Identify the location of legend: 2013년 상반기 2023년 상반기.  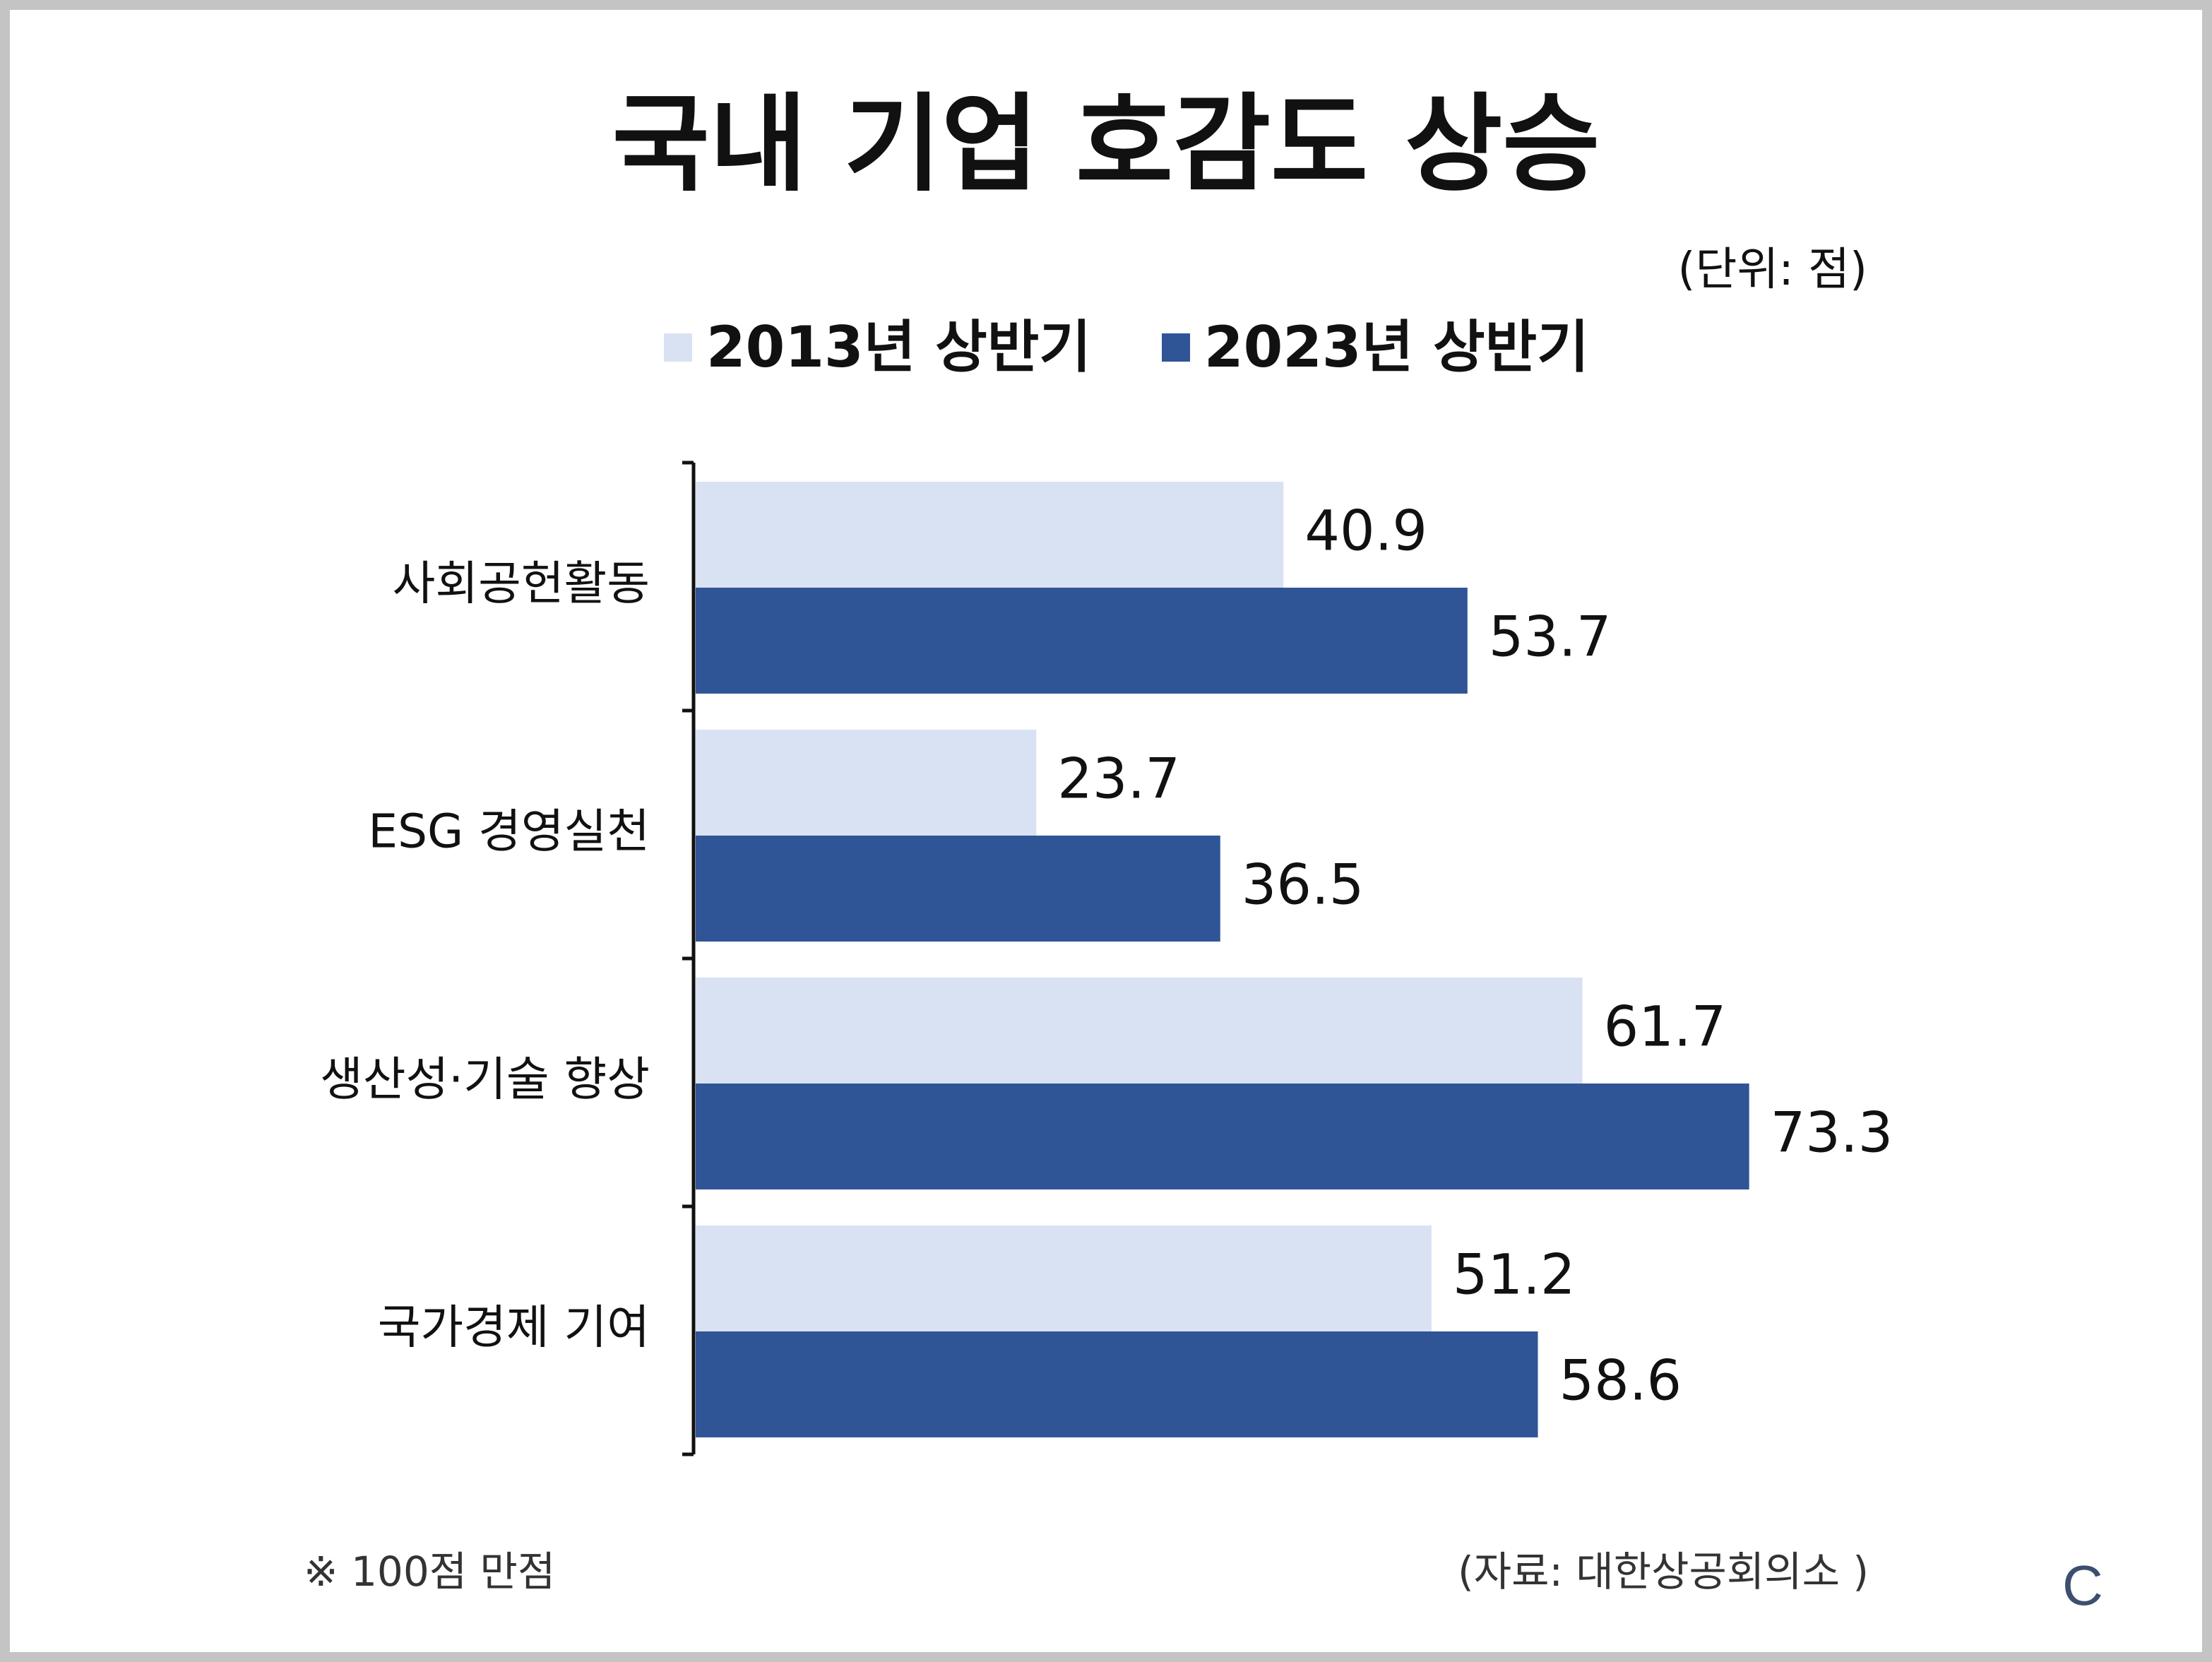
(1126, 347).